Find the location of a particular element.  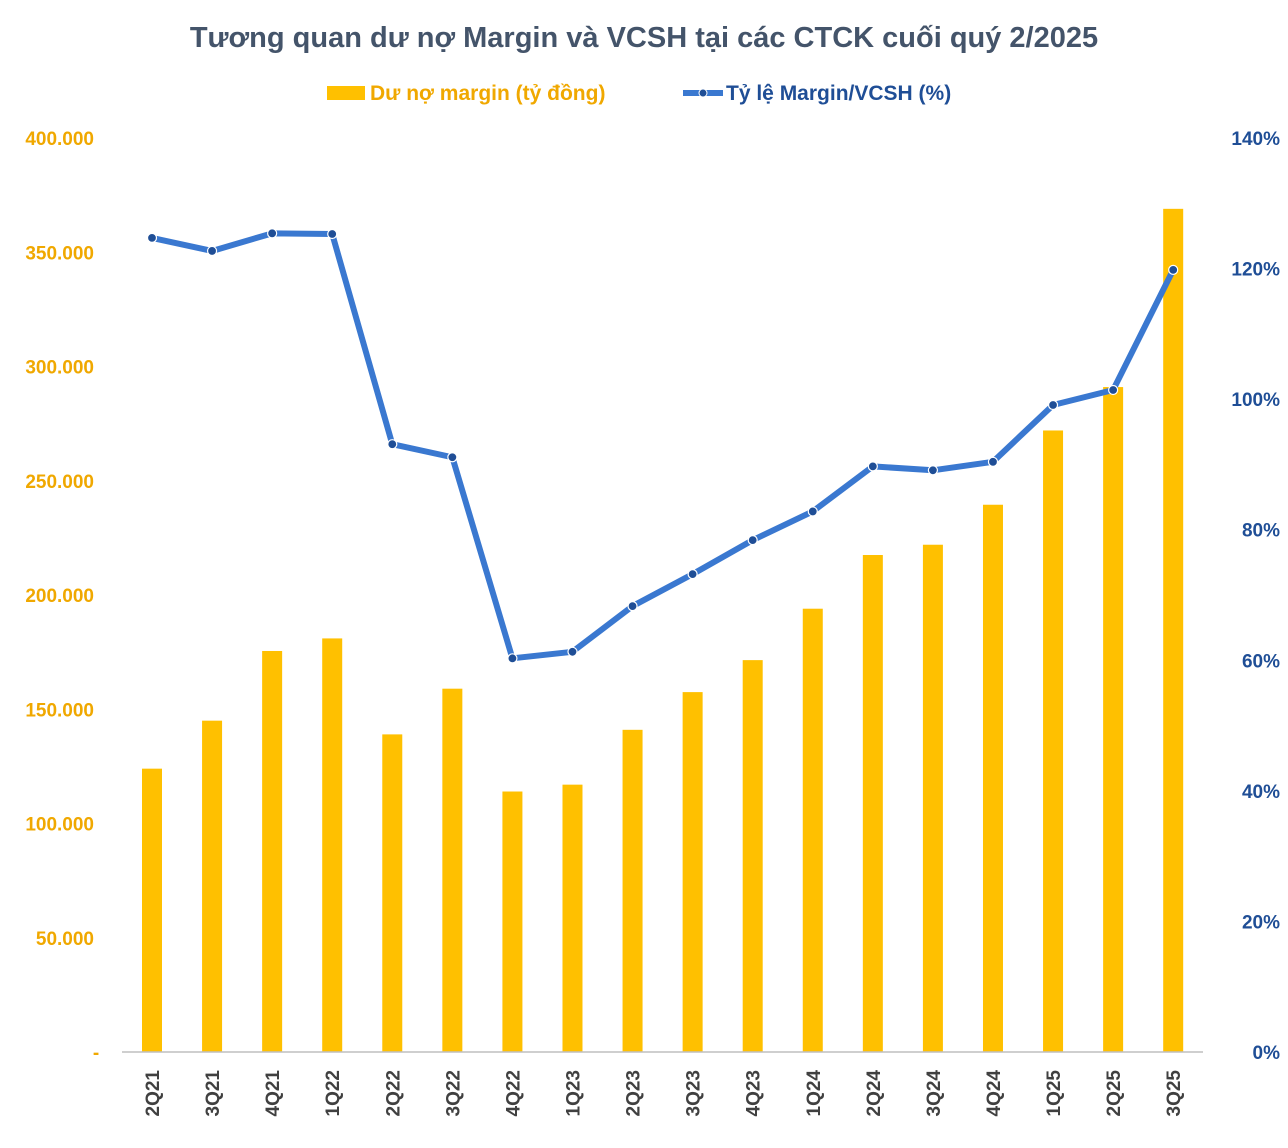

x-tick-label: 3Q22 is located at coordinates (453, 1093).